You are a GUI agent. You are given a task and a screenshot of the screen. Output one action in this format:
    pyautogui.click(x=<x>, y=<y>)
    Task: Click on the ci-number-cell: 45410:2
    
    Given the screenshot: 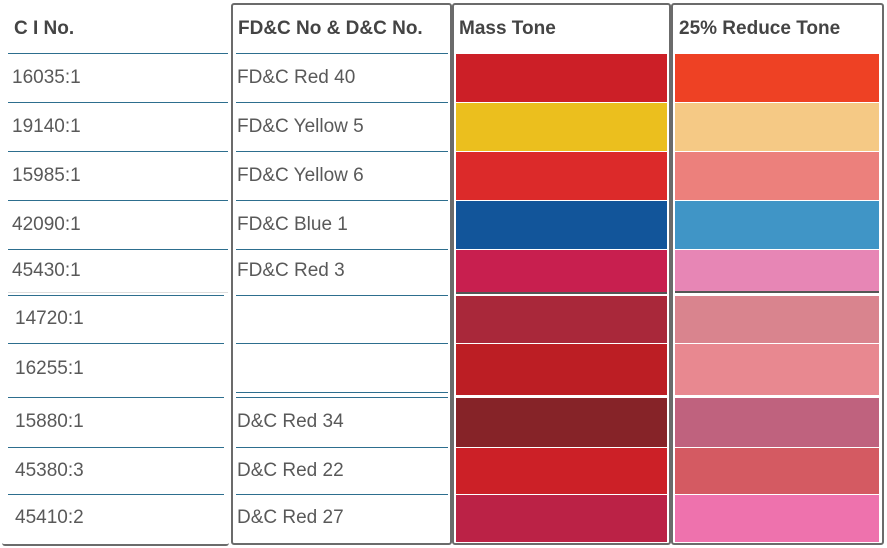 What is the action you would take?
    pyautogui.click(x=49, y=517)
    